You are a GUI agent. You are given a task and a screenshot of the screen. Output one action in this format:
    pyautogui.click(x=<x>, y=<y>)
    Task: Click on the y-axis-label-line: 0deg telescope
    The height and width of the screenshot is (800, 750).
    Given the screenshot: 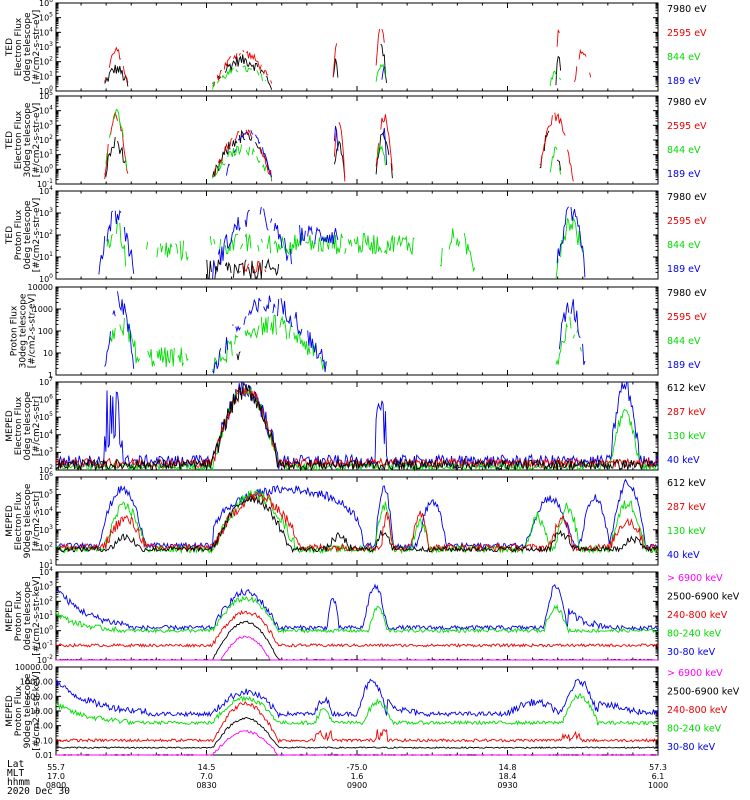 What is the action you would take?
    pyautogui.click(x=28, y=616)
    